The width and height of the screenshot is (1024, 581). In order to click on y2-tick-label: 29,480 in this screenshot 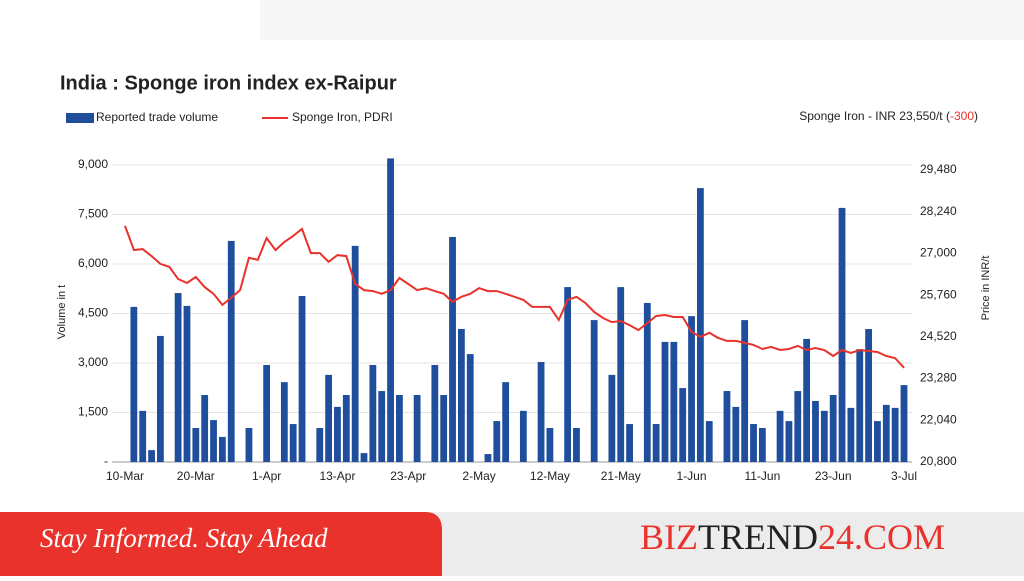, I will do `click(938, 169)`.